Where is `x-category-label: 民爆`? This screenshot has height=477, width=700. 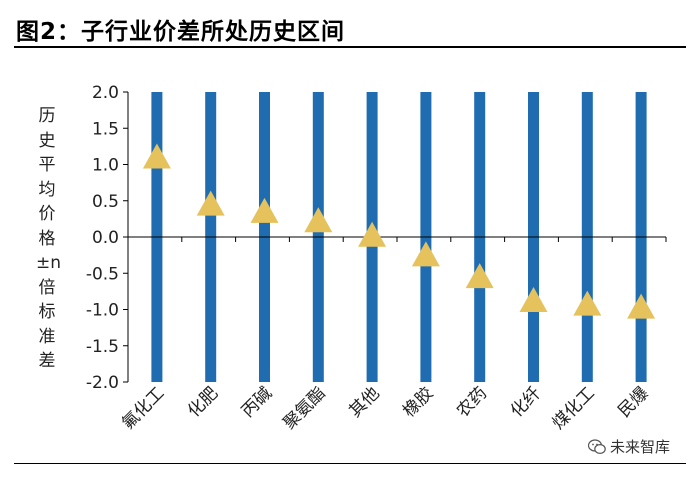 x-category-label: 民爆 is located at coordinates (633, 402).